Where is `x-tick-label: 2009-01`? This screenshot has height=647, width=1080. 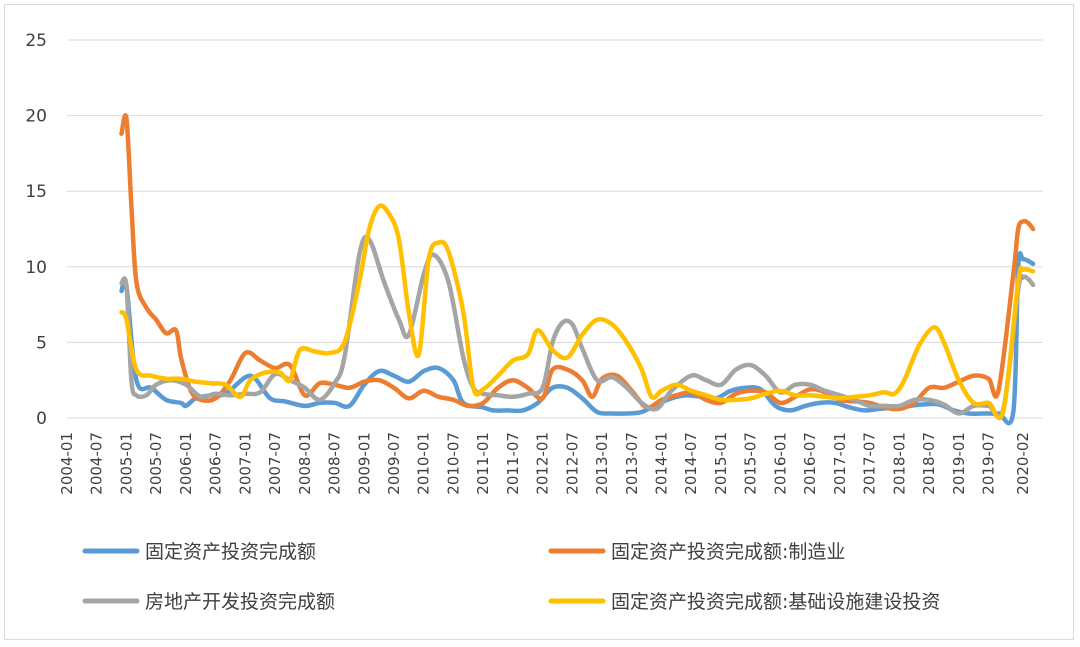 x-tick-label: 2009-01 is located at coordinates (364, 463).